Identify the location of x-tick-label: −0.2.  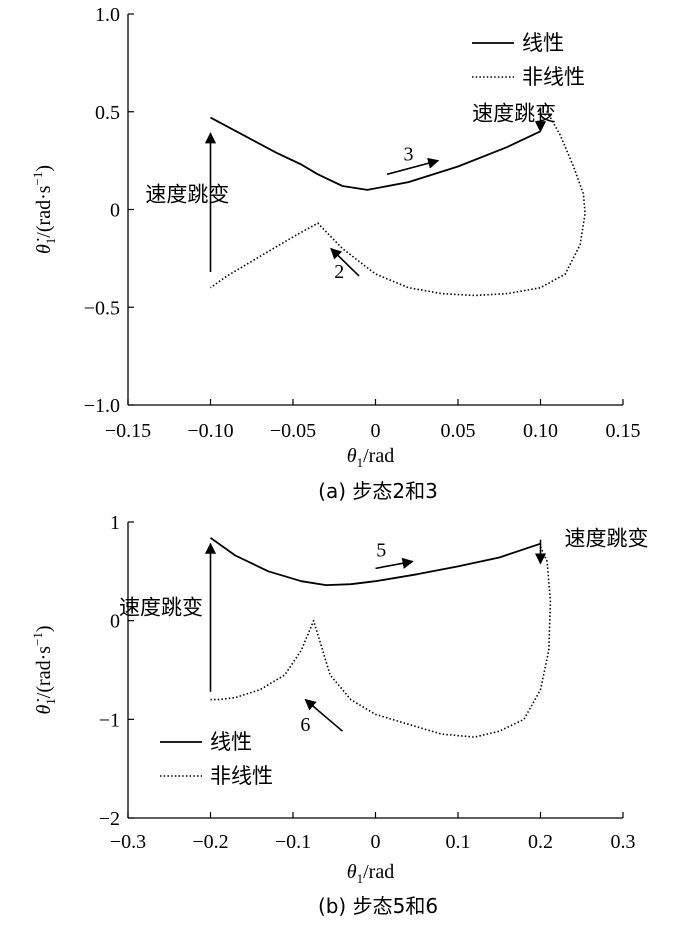
(210, 842).